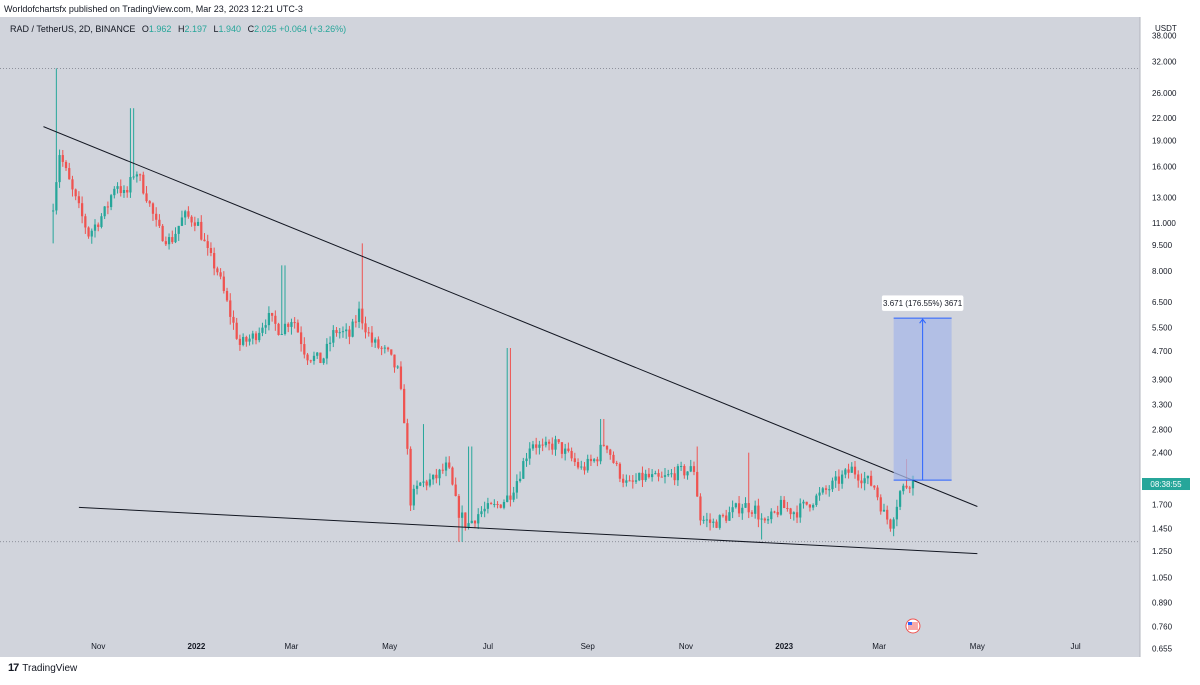 The height and width of the screenshot is (685, 1200). Describe the element at coordinates (977, 646) in the screenshot. I see `time-tick-label: May` at that location.